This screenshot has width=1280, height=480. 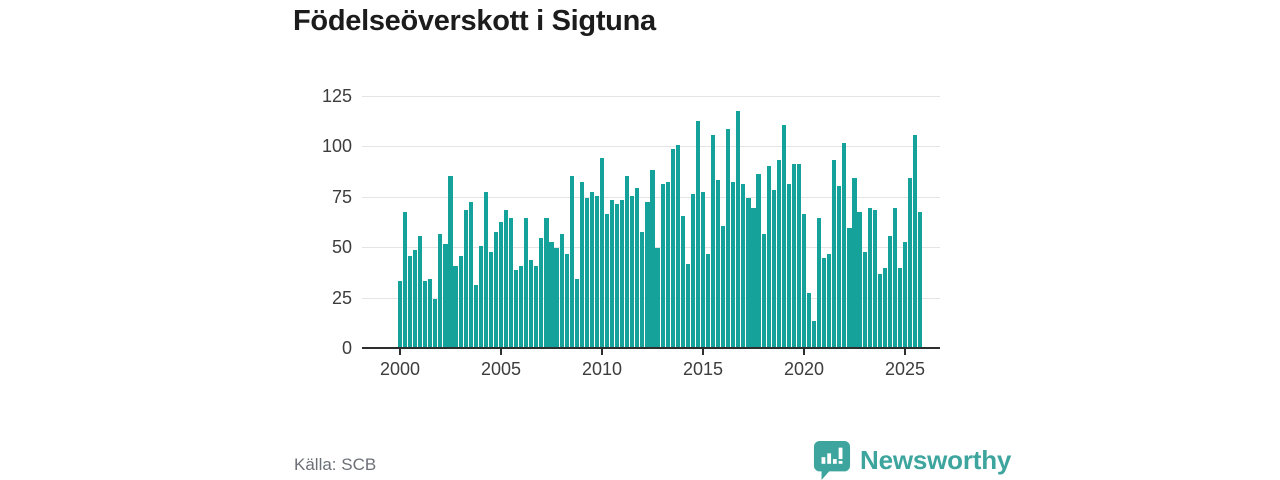 I want to click on x-axis-tick-label: 2000, so click(x=400, y=369).